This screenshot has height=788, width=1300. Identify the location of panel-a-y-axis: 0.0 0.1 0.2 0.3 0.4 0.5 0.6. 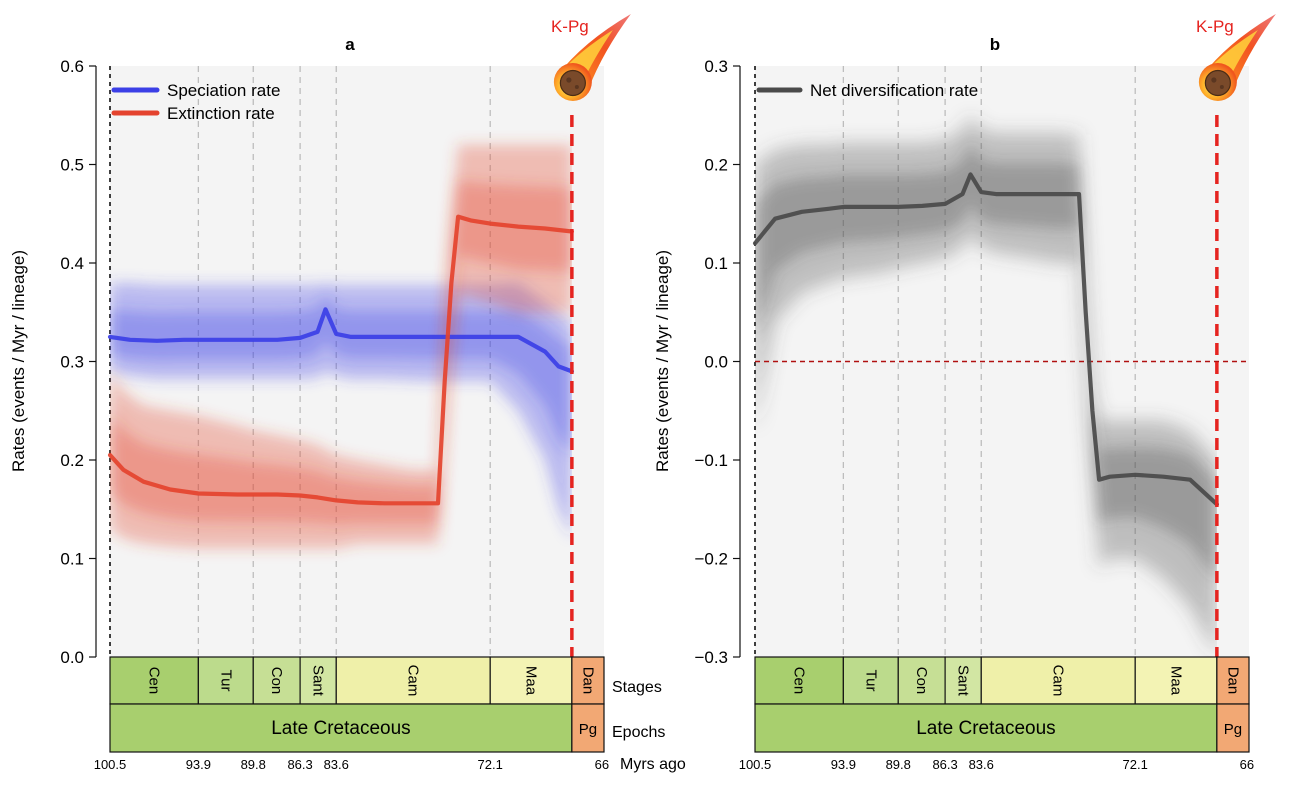
(78, 362).